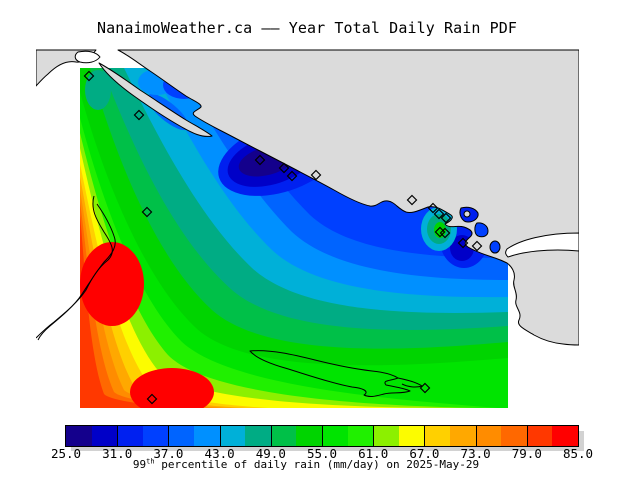 This screenshot has height=480, width=640. I want to click on colorbar-label-85.0: 85.0, so click(578, 453).